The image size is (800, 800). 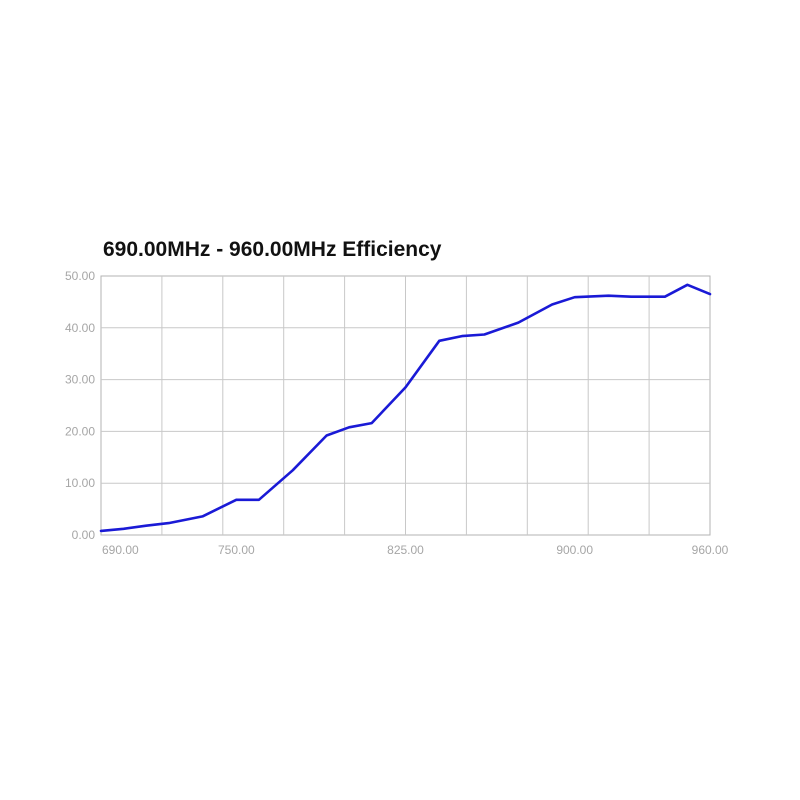 I want to click on y-tick-label: 10.00, so click(x=80, y=483).